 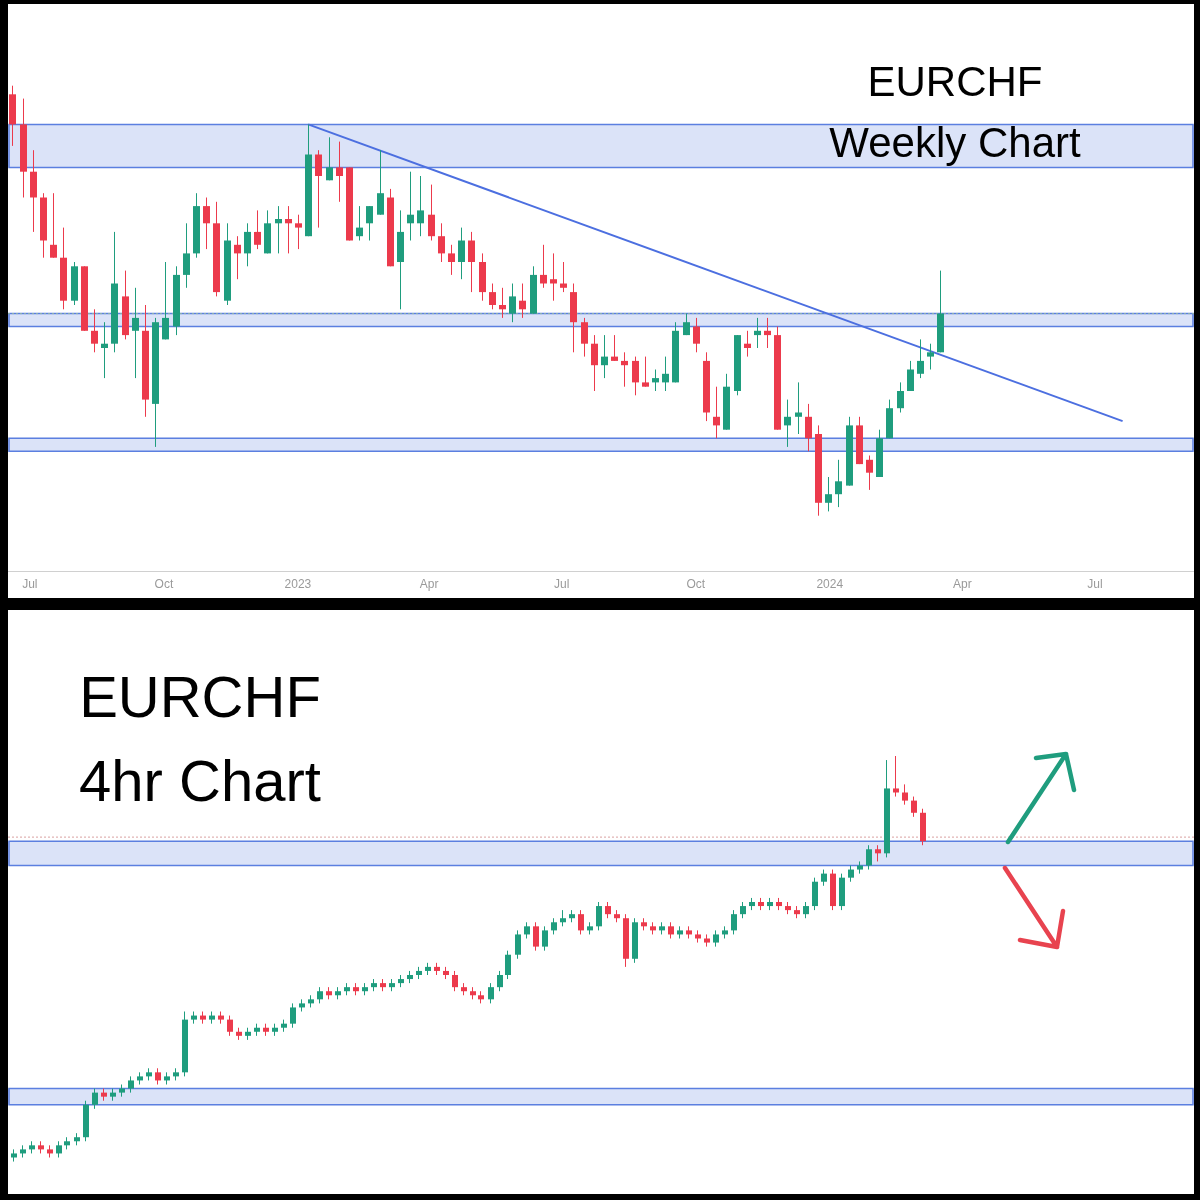 What do you see at coordinates (200, 781) in the screenshot?
I see `chart-subtitle: 4hr Chart` at bounding box center [200, 781].